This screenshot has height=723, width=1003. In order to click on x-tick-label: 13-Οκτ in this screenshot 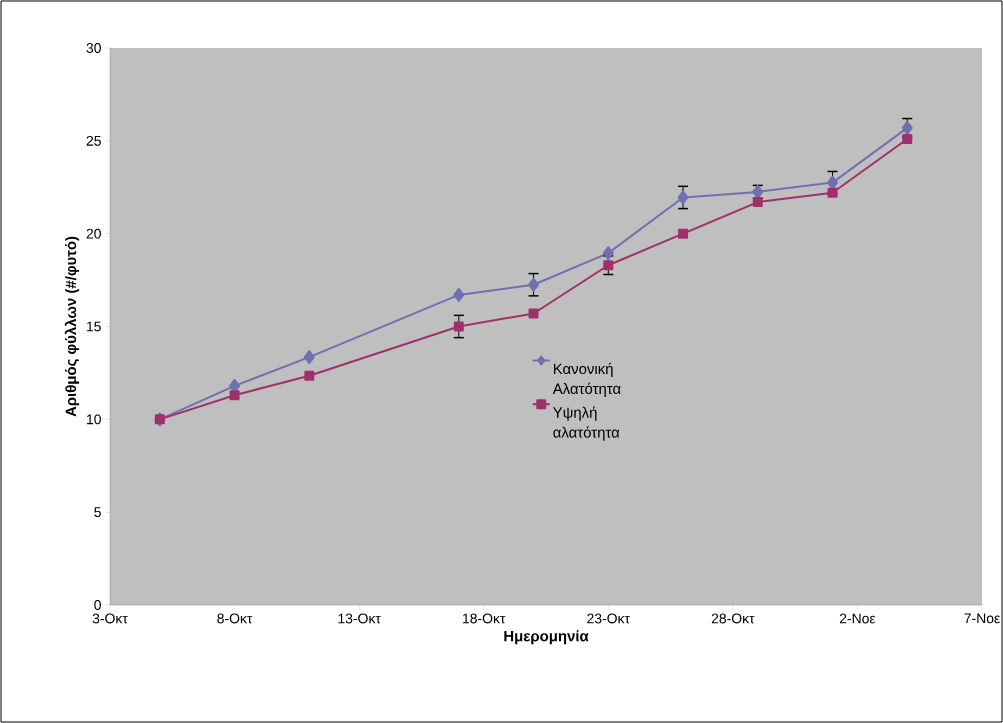, I will do `click(359, 618)`.